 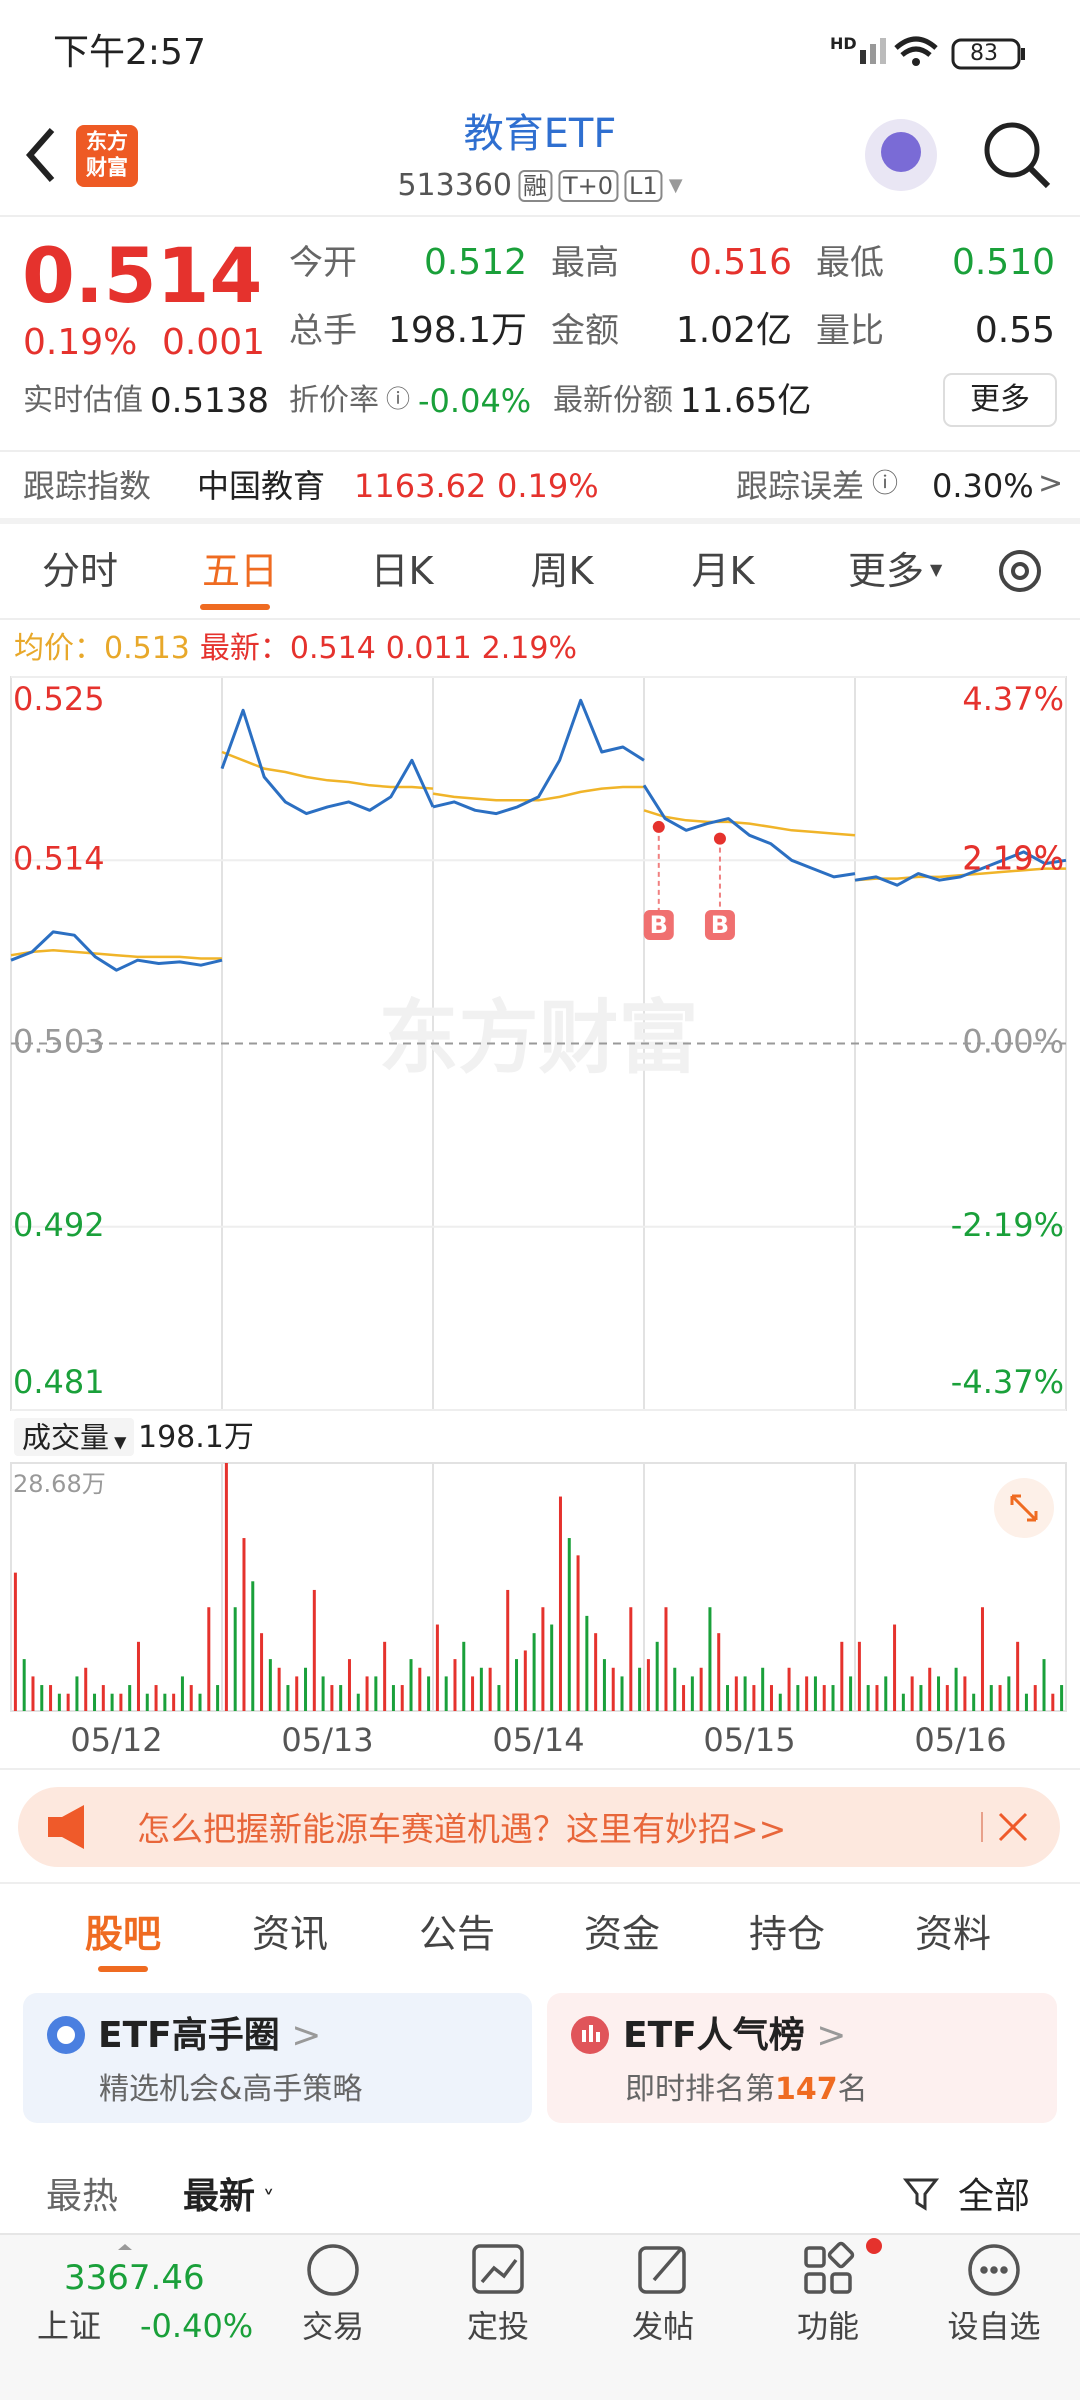 What do you see at coordinates (663, 2268) in the screenshot?
I see `nav-icons` at bounding box center [663, 2268].